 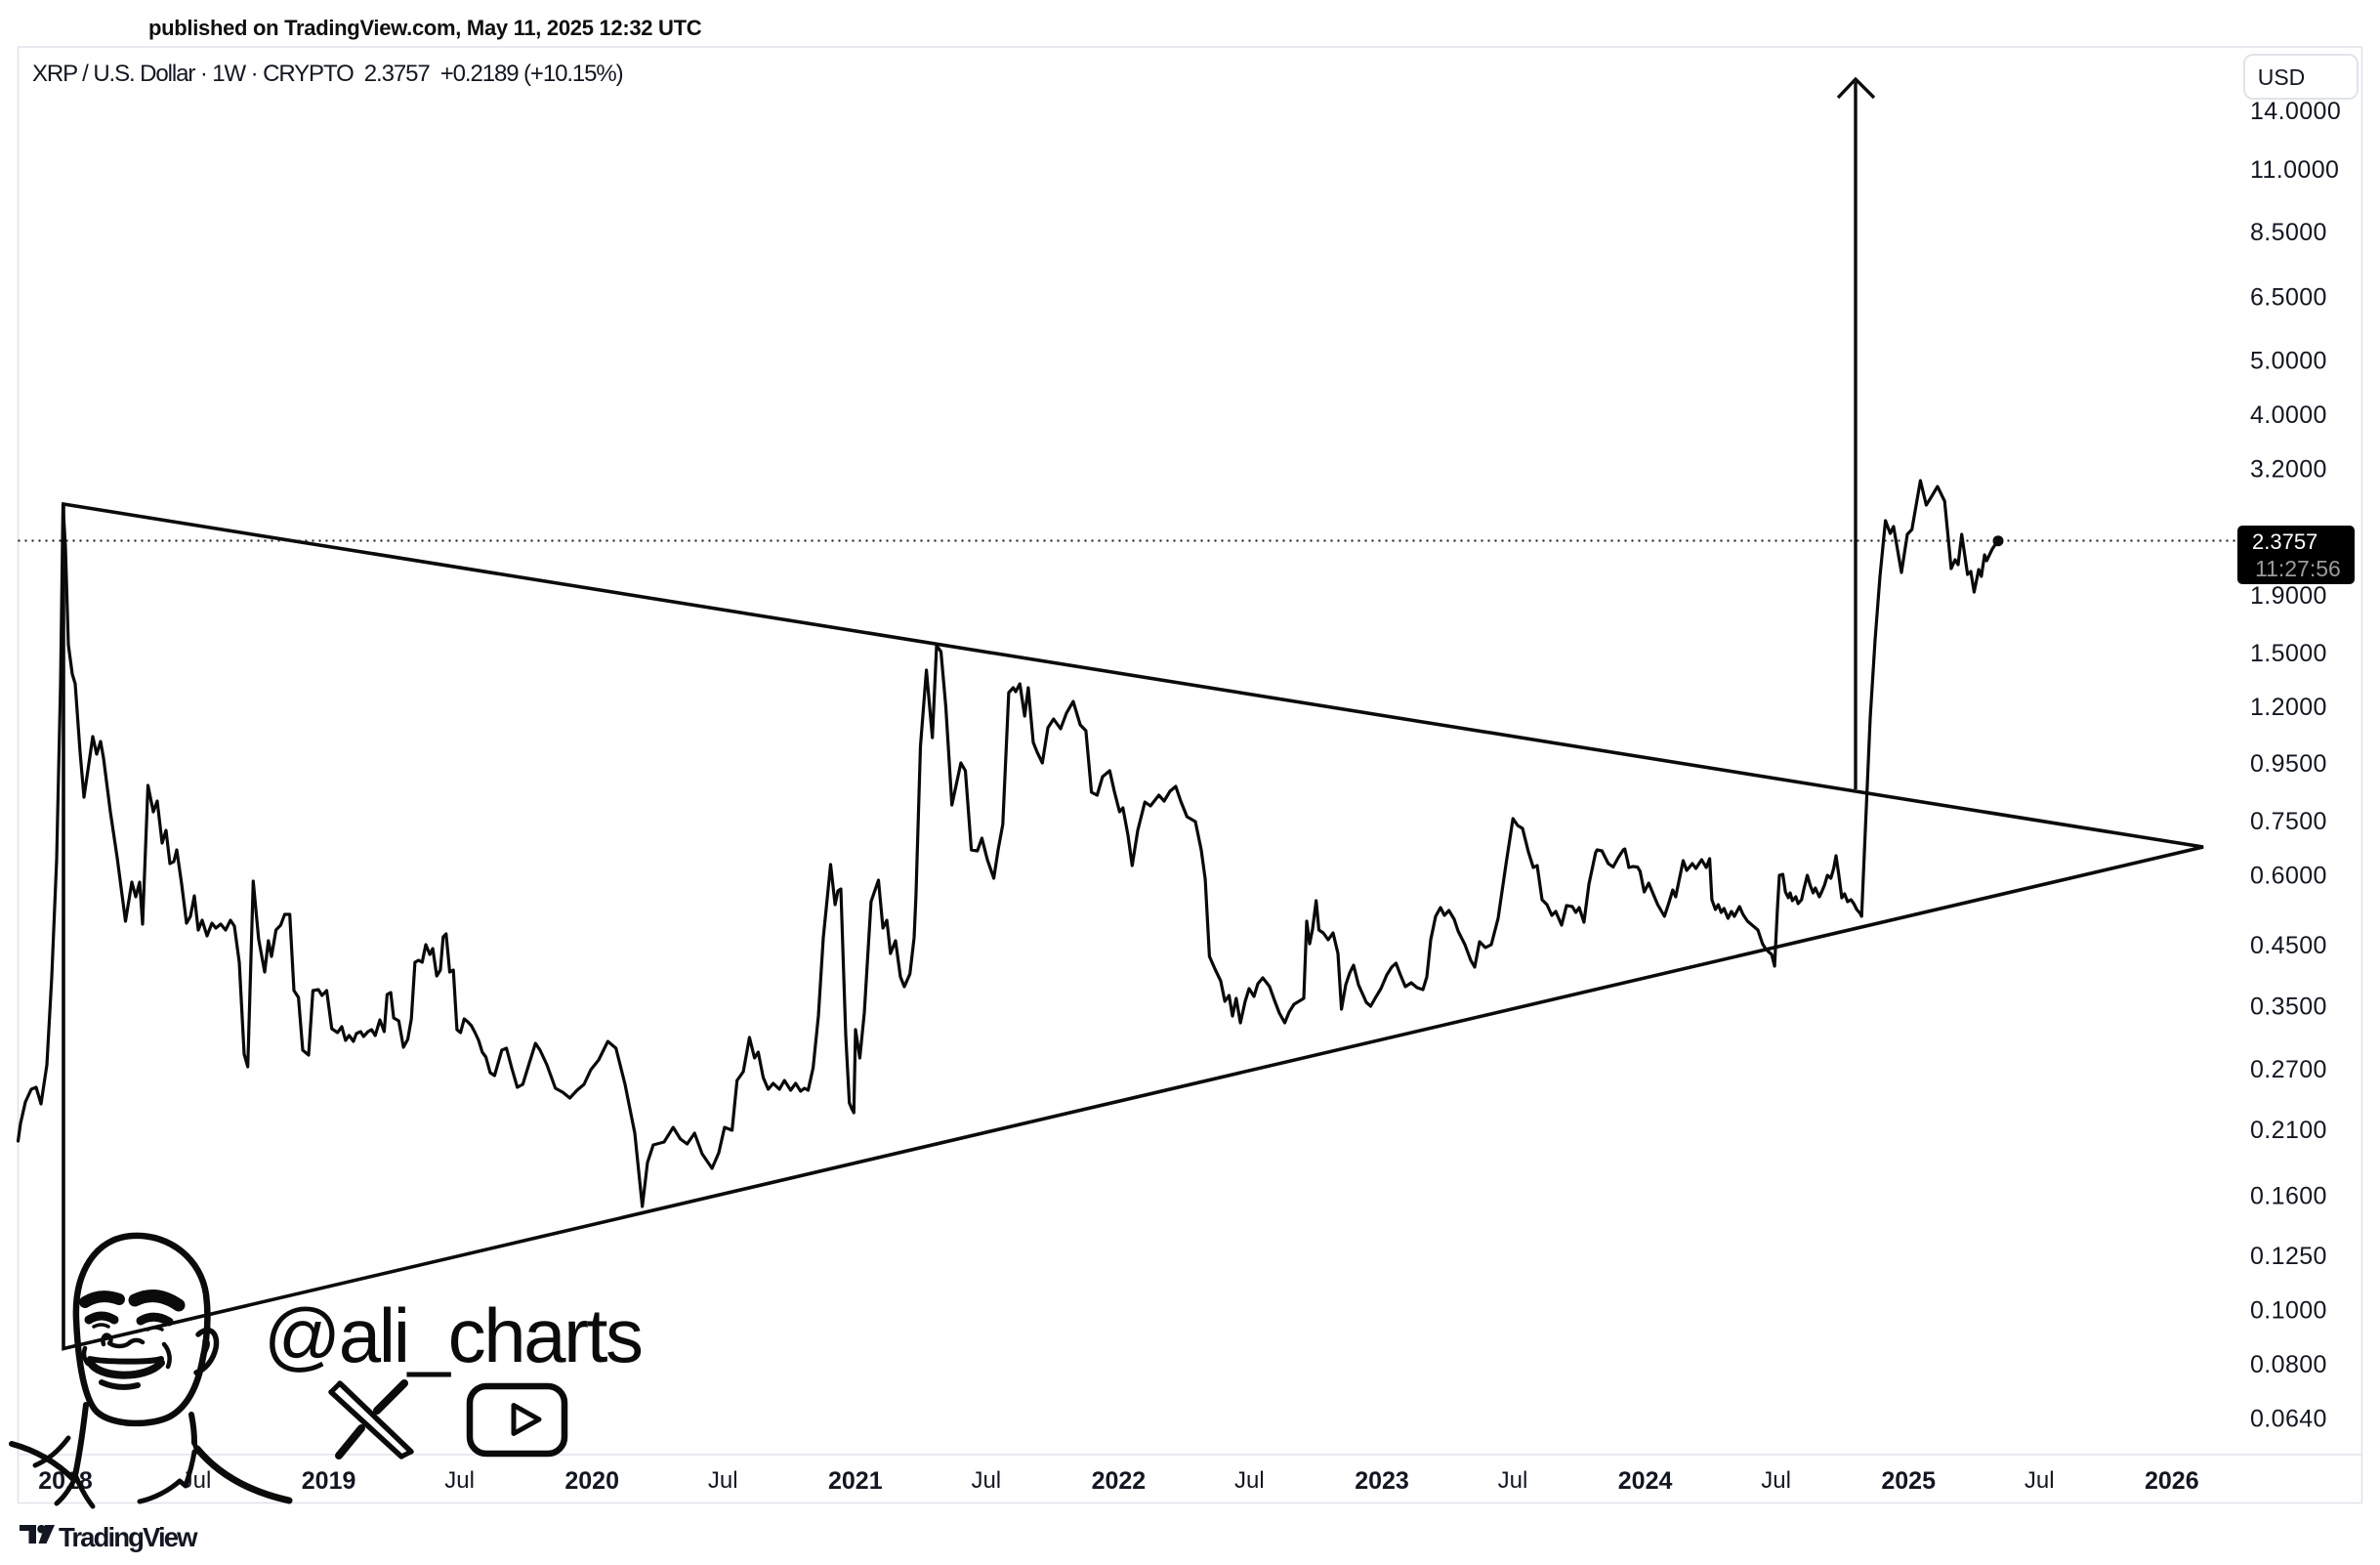 What do you see at coordinates (2288, 362) in the screenshot?
I see `svg-text: 5.0000` at bounding box center [2288, 362].